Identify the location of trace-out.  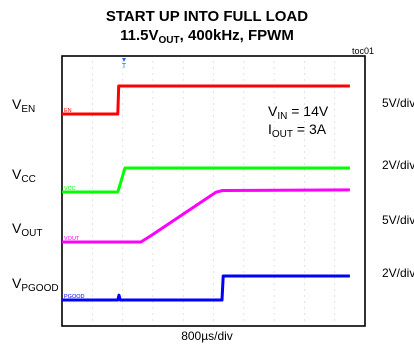
(206, 216).